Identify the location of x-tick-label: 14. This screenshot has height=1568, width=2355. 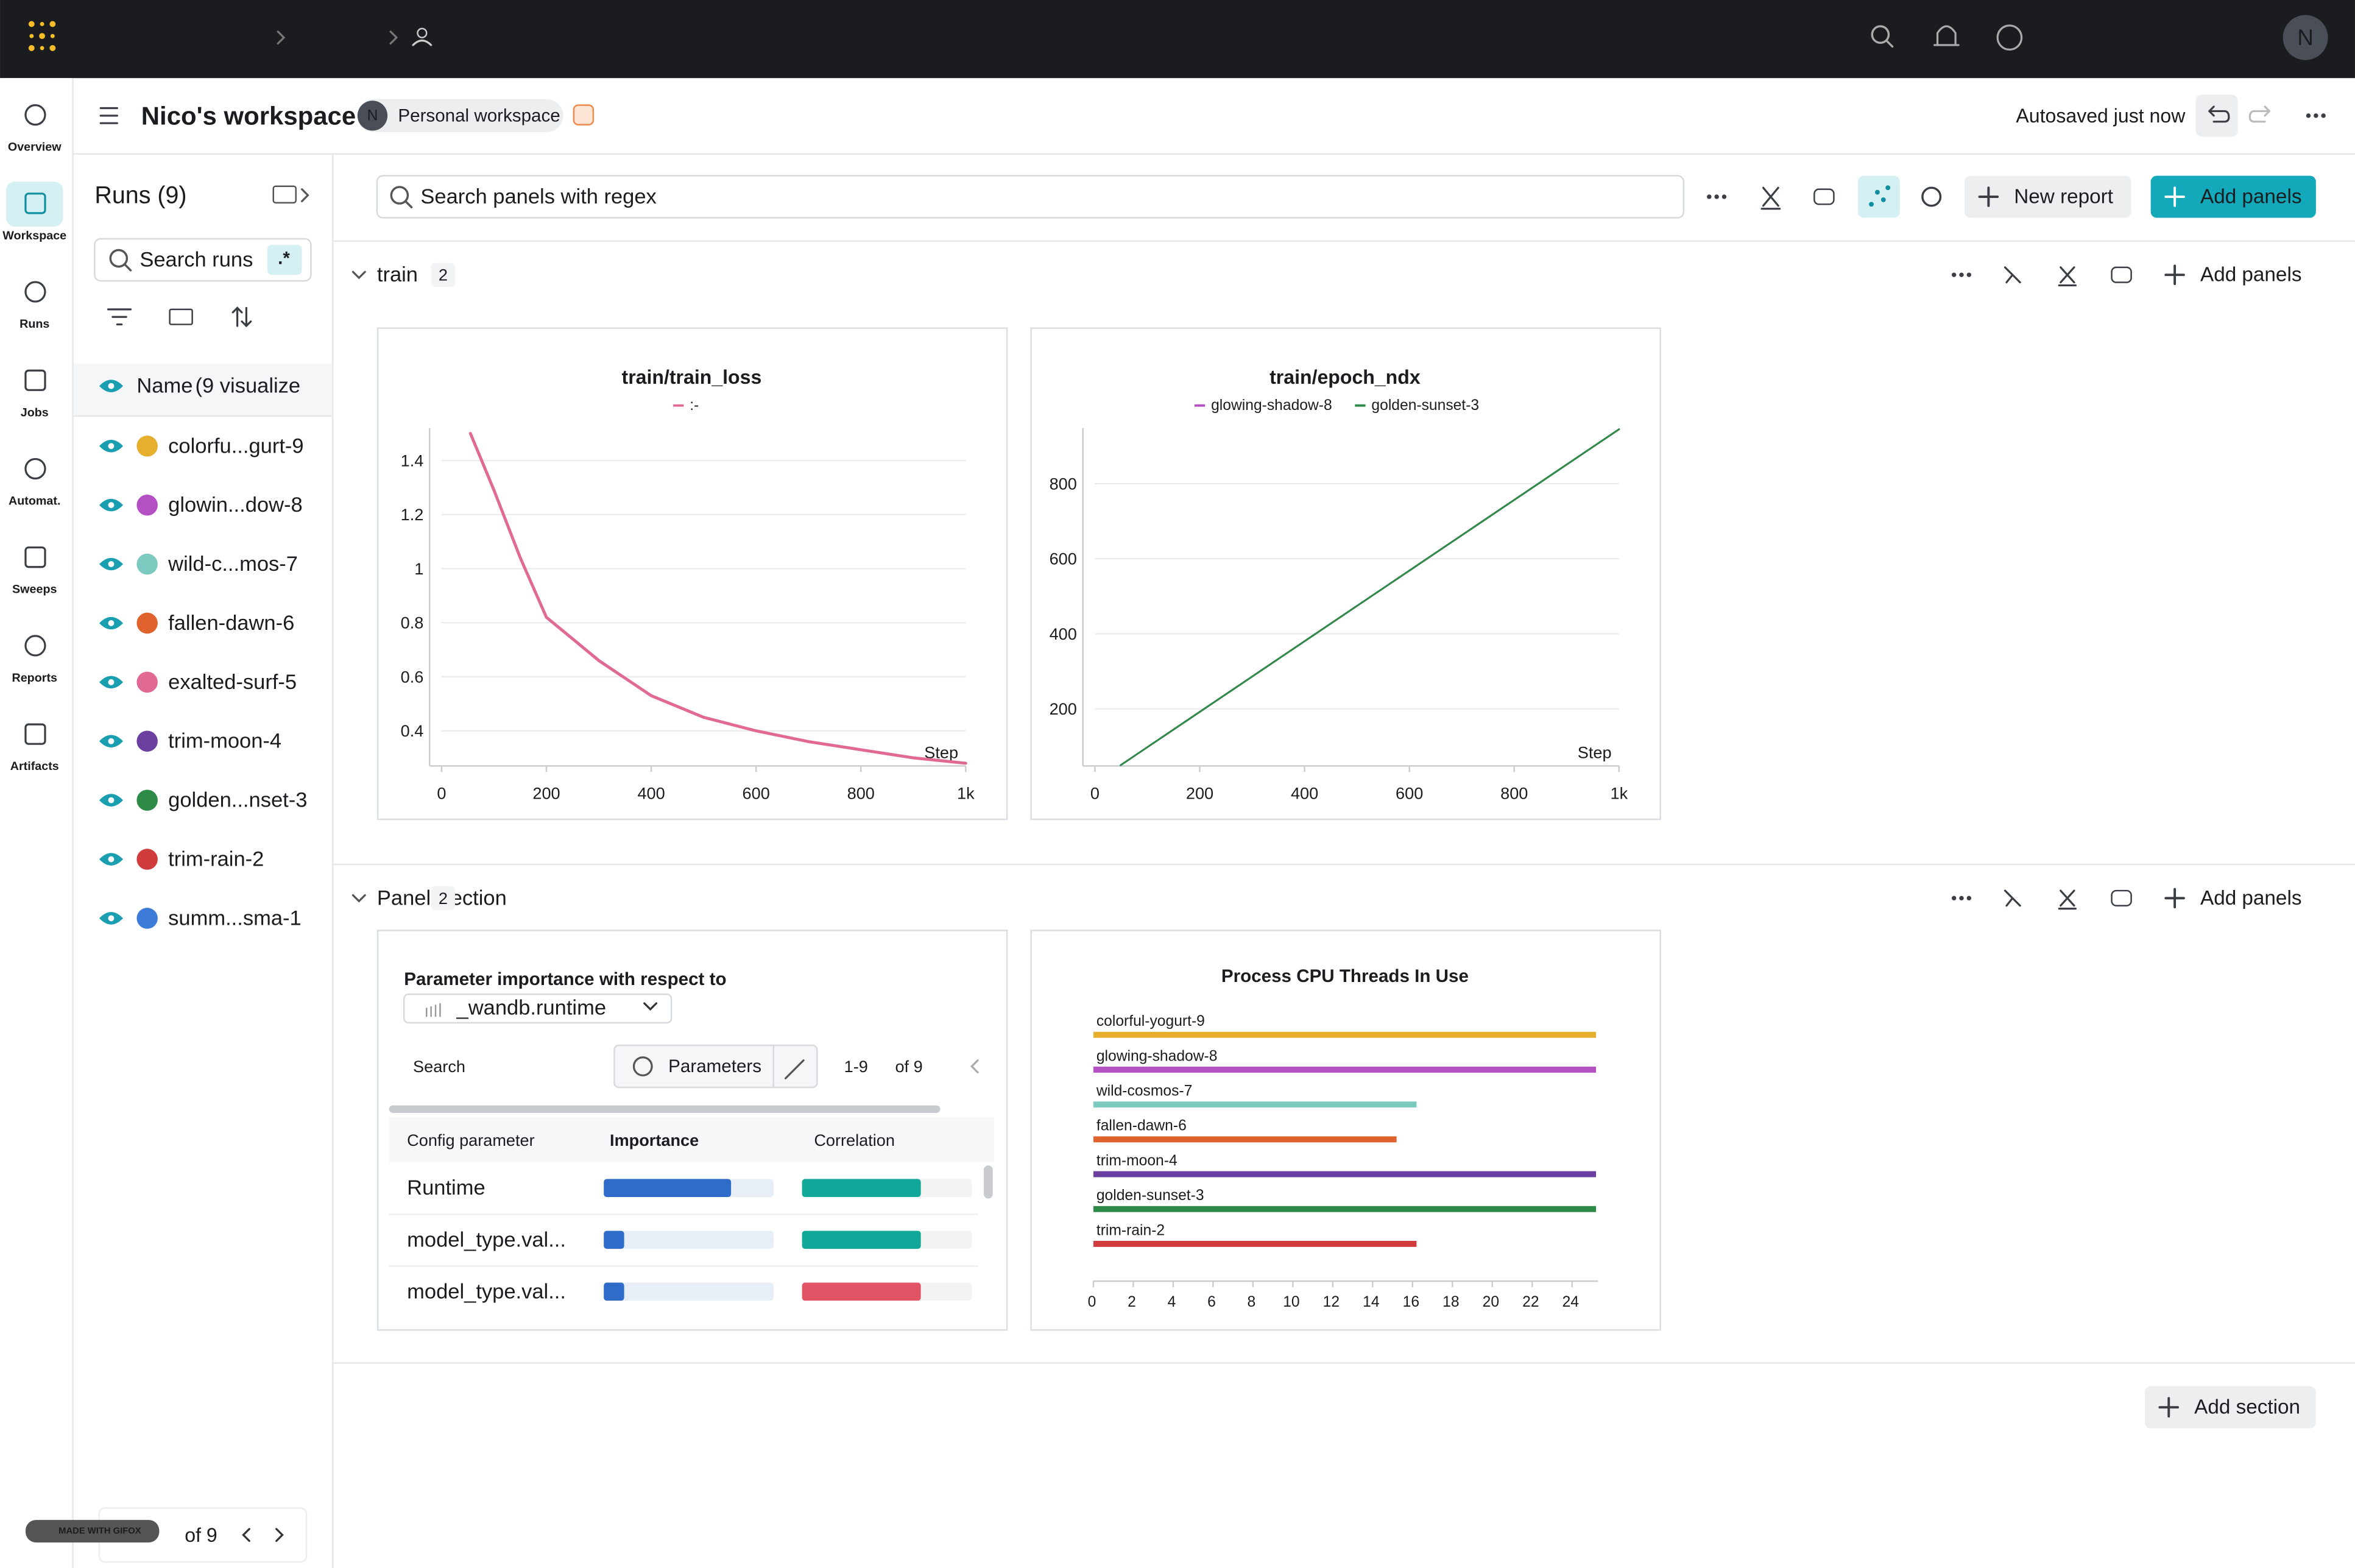
(1371, 1302).